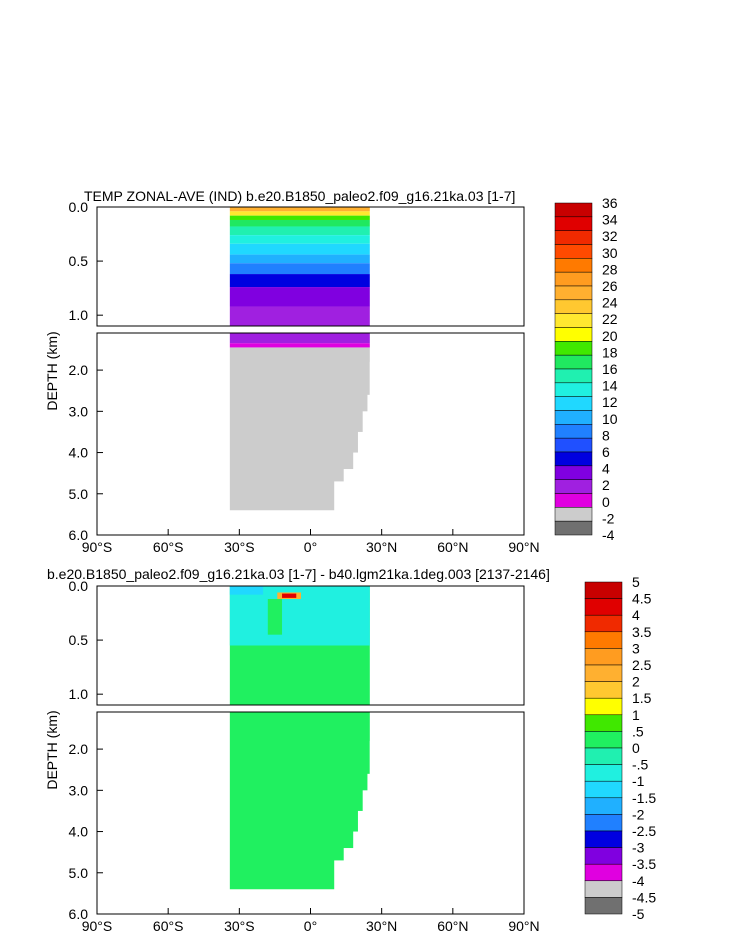 This screenshot has width=733, height=945. Describe the element at coordinates (640, 765) in the screenshot. I see `colorbar-label: -.5` at that location.